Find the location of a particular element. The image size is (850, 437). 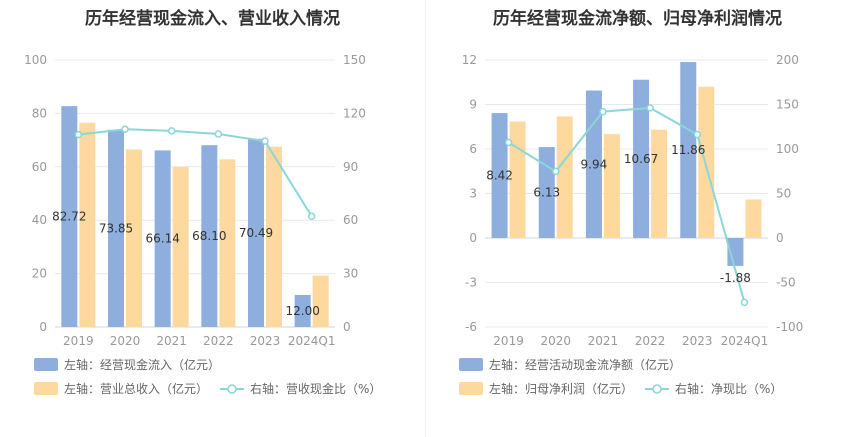

left-axis-tick-label: 12 is located at coordinates (469, 60).